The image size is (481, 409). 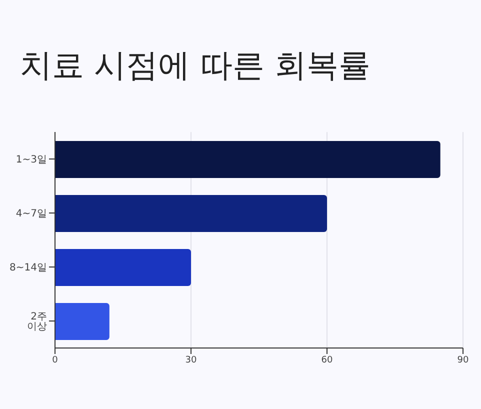 What do you see at coordinates (28, 268) in the screenshot?
I see `y-tick-label: 8~14일` at bounding box center [28, 268].